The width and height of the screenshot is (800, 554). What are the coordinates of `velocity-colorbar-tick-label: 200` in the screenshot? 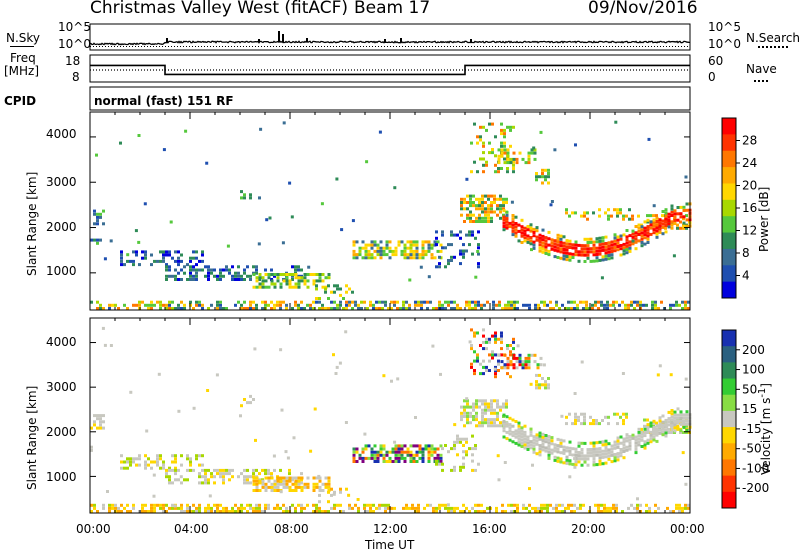 It's located at (753, 350).